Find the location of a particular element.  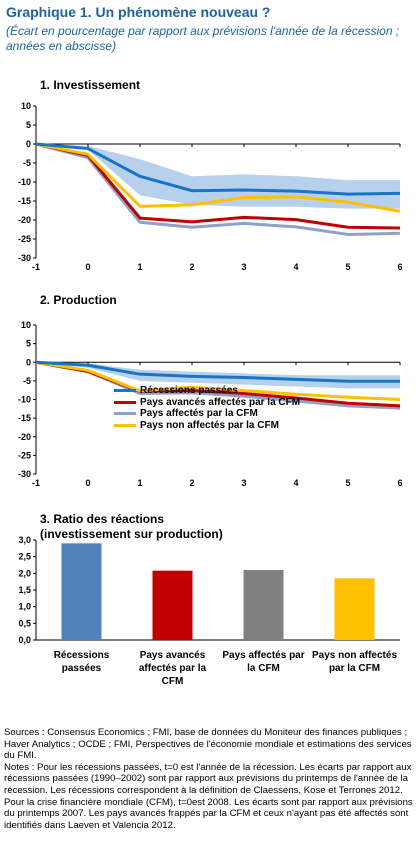

x-category-label: Pays non affectés par la CFM is located at coordinates (354, 662).